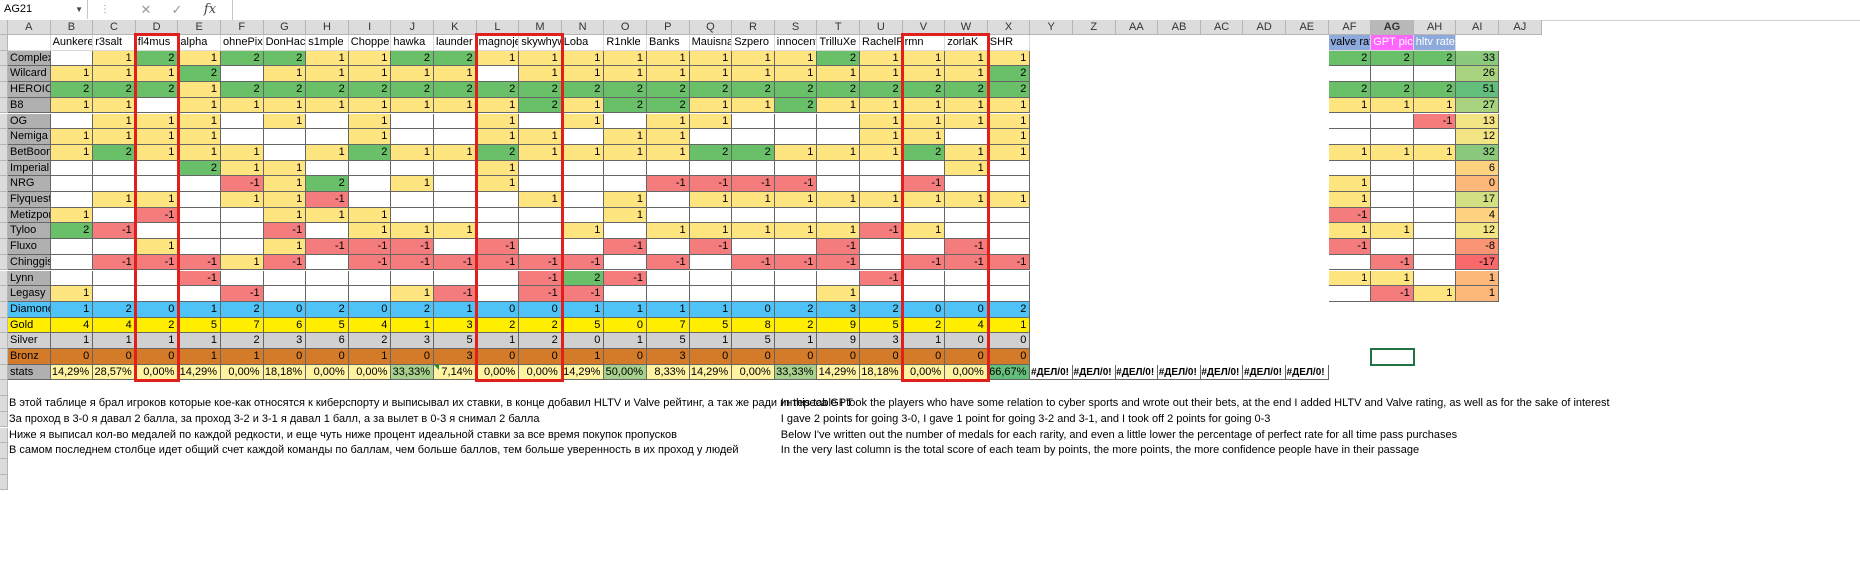  I want to click on team-name: Lynn, so click(29, 278).